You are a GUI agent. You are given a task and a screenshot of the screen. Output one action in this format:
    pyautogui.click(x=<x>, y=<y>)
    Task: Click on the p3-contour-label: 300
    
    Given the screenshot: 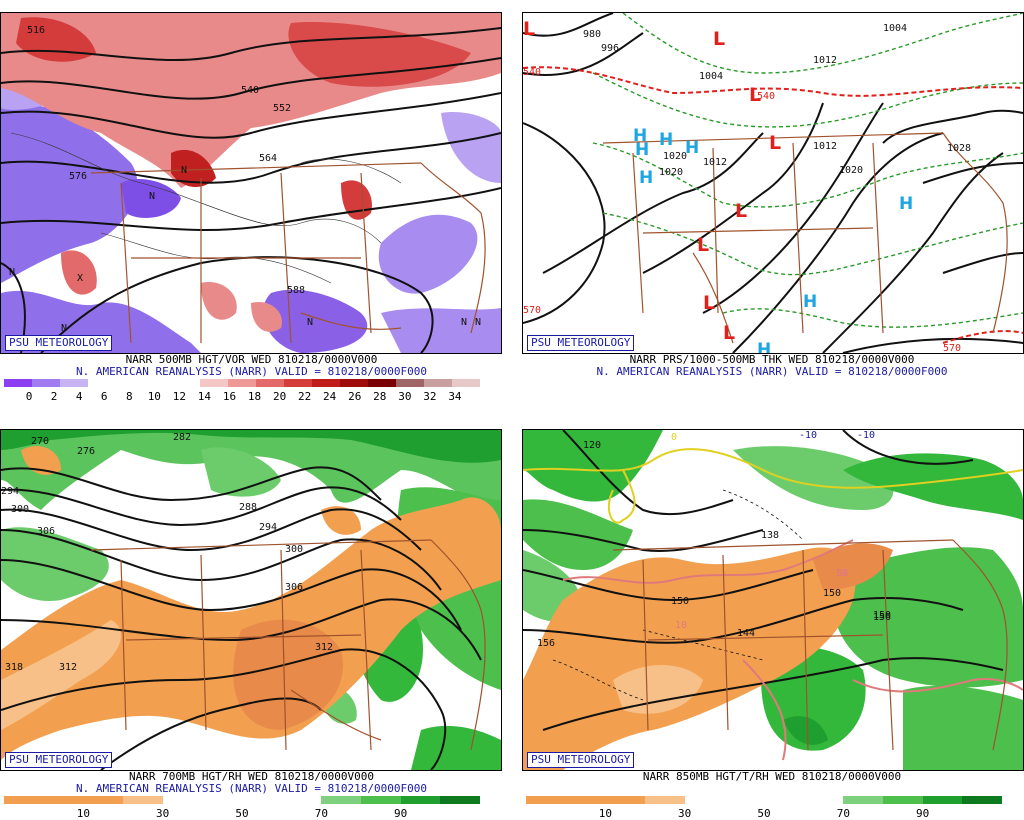 What is the action you would take?
    pyautogui.click(x=20, y=509)
    